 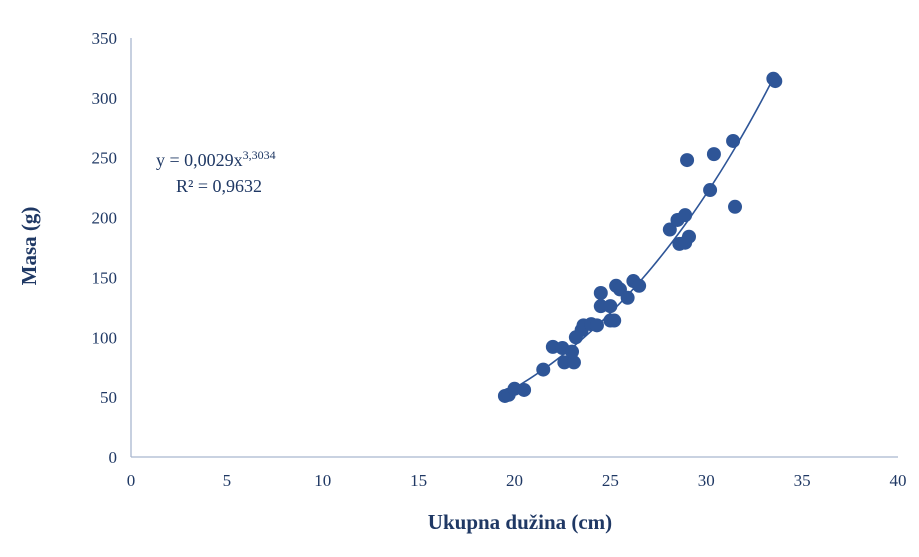 I want to click on y-tick-label: 50, so click(x=108, y=397).